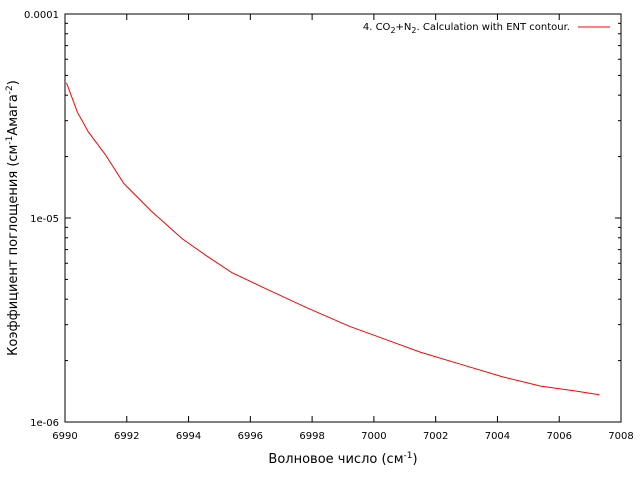 The width and height of the screenshot is (640, 480). What do you see at coordinates (558, 436) in the screenshot?
I see `x-tick-label: 7006` at bounding box center [558, 436].